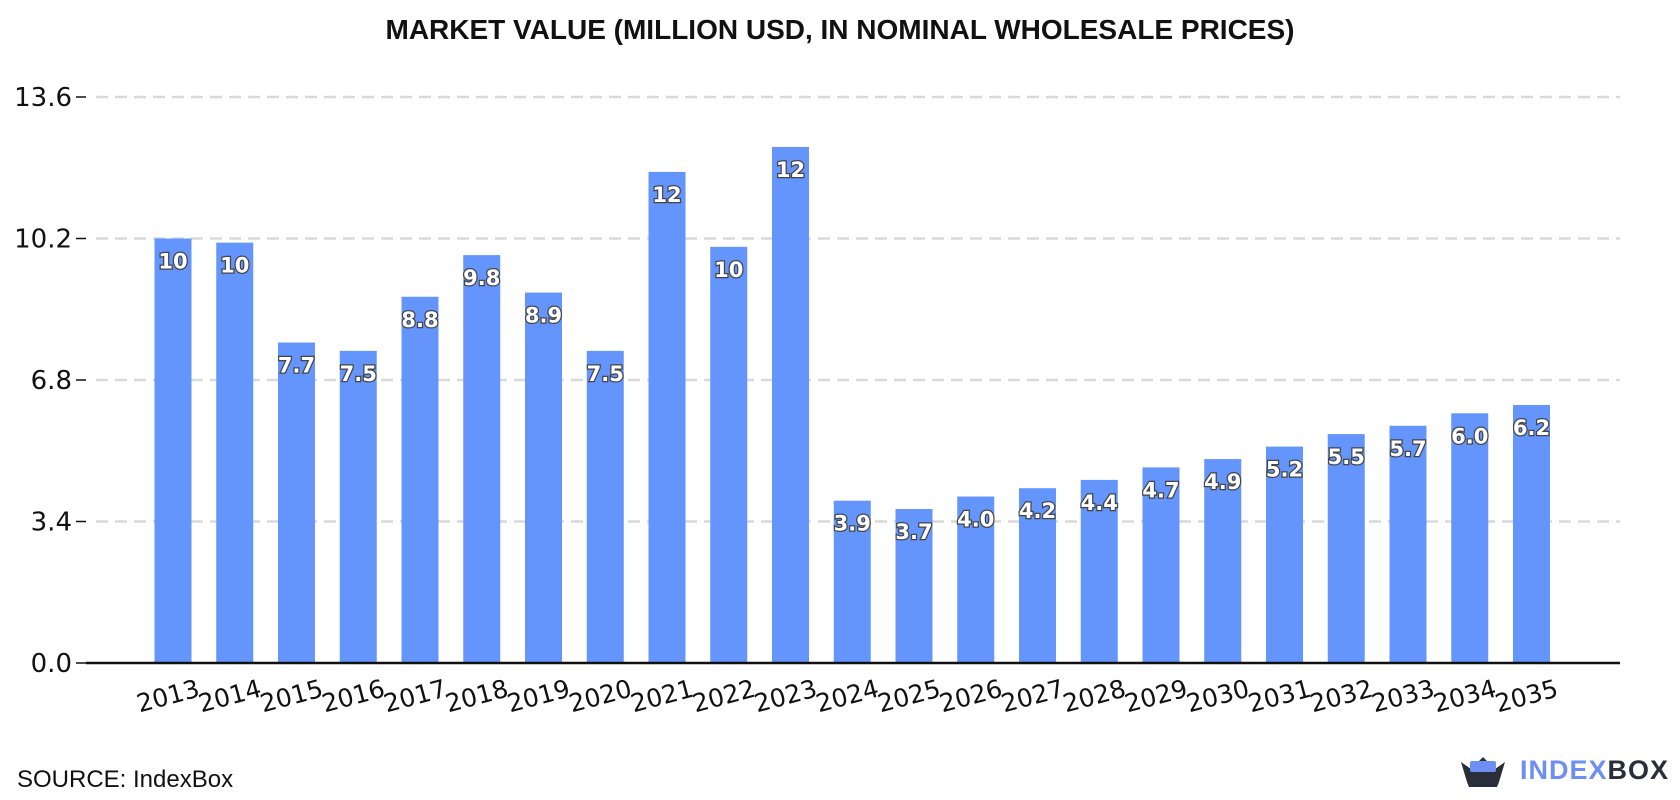  I want to click on data-label-2027: 4.2, so click(1037, 511).